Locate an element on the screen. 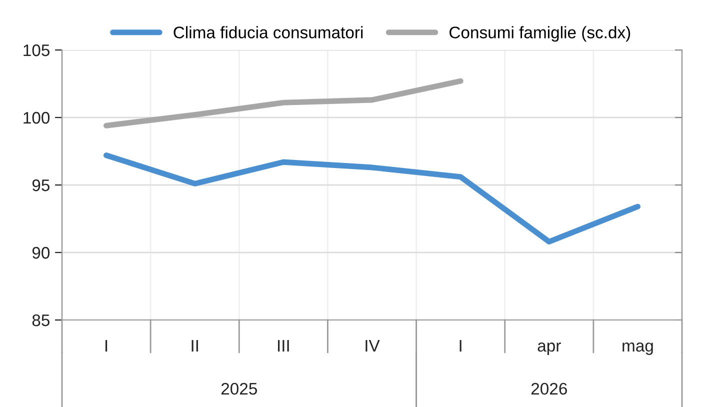 This screenshot has width=705, height=407. x-tick-label: mag is located at coordinates (637, 348).